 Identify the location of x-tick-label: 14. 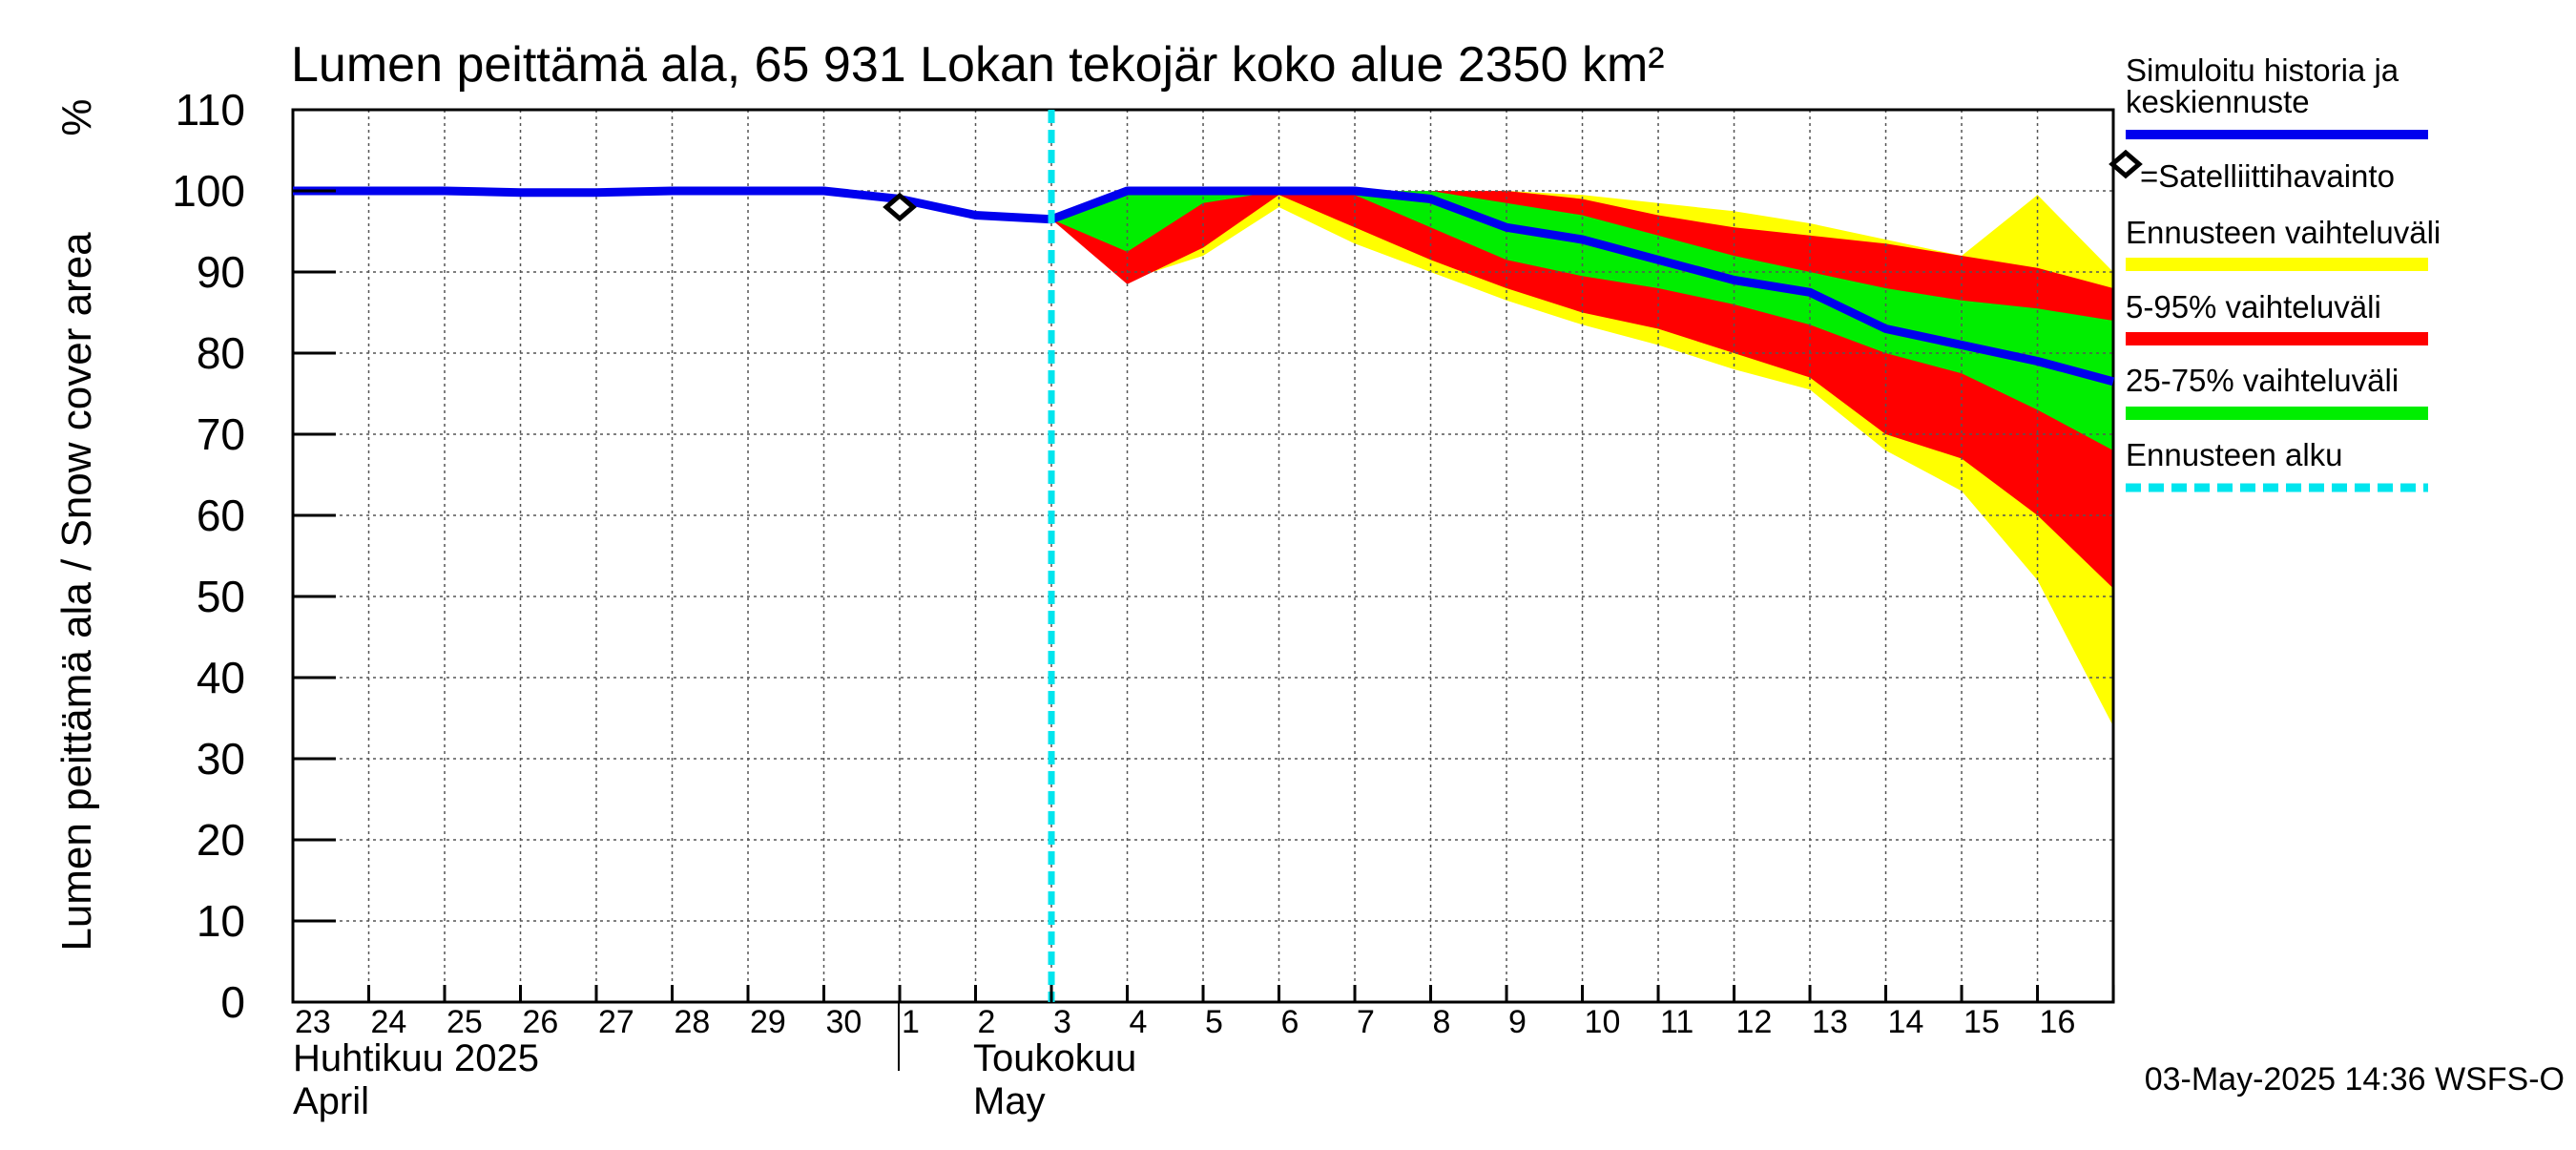
(1906, 1022).